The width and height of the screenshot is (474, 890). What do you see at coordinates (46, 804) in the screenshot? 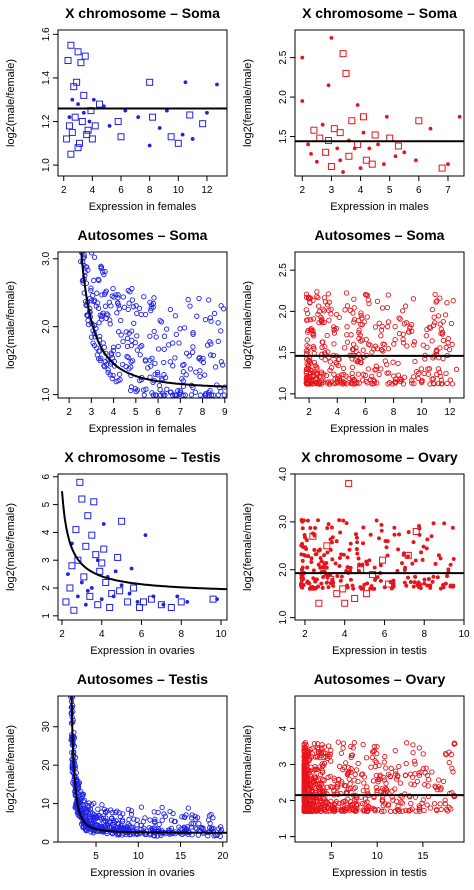
I see `y-tick-label: 10` at bounding box center [46, 804].